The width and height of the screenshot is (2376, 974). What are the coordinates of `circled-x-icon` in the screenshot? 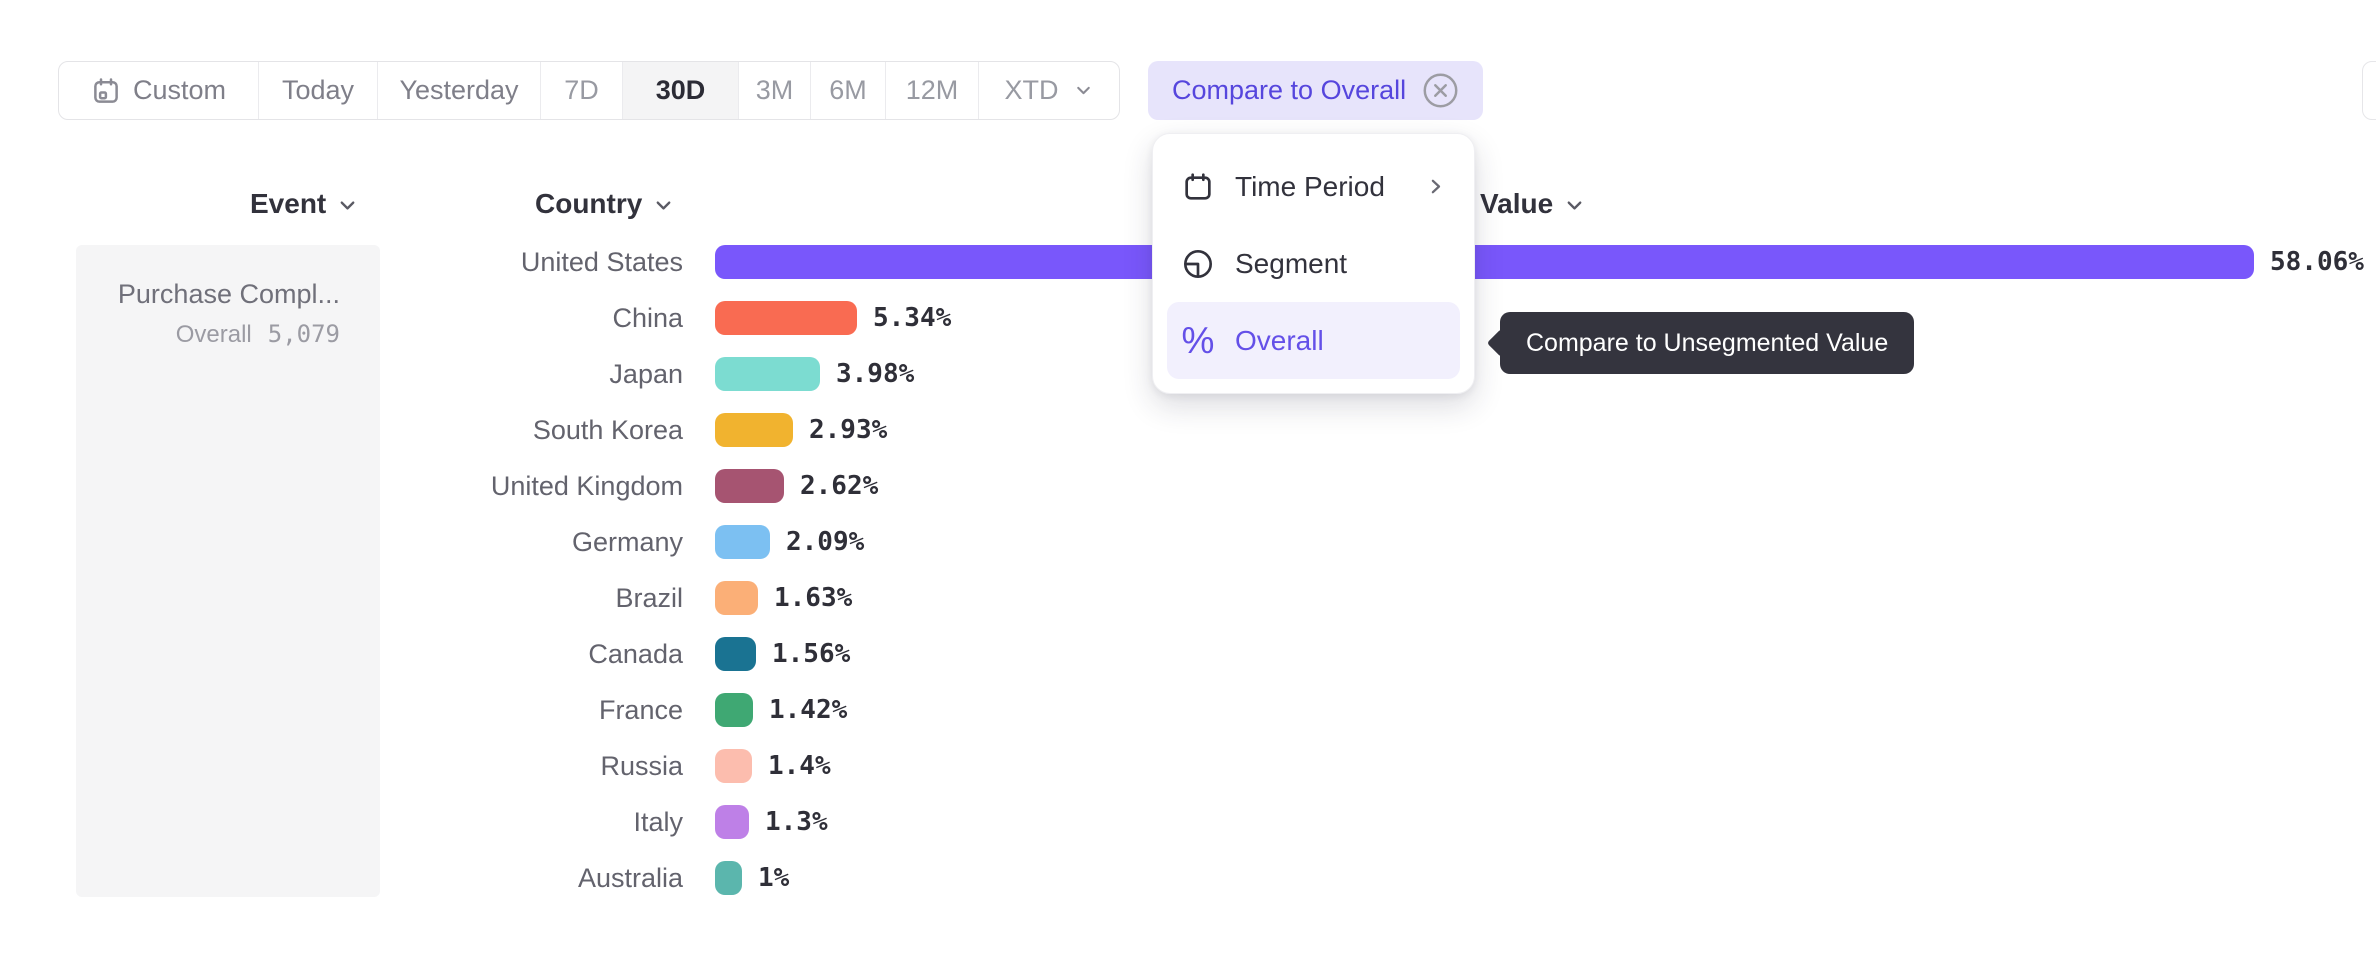 It's located at (1440, 90).